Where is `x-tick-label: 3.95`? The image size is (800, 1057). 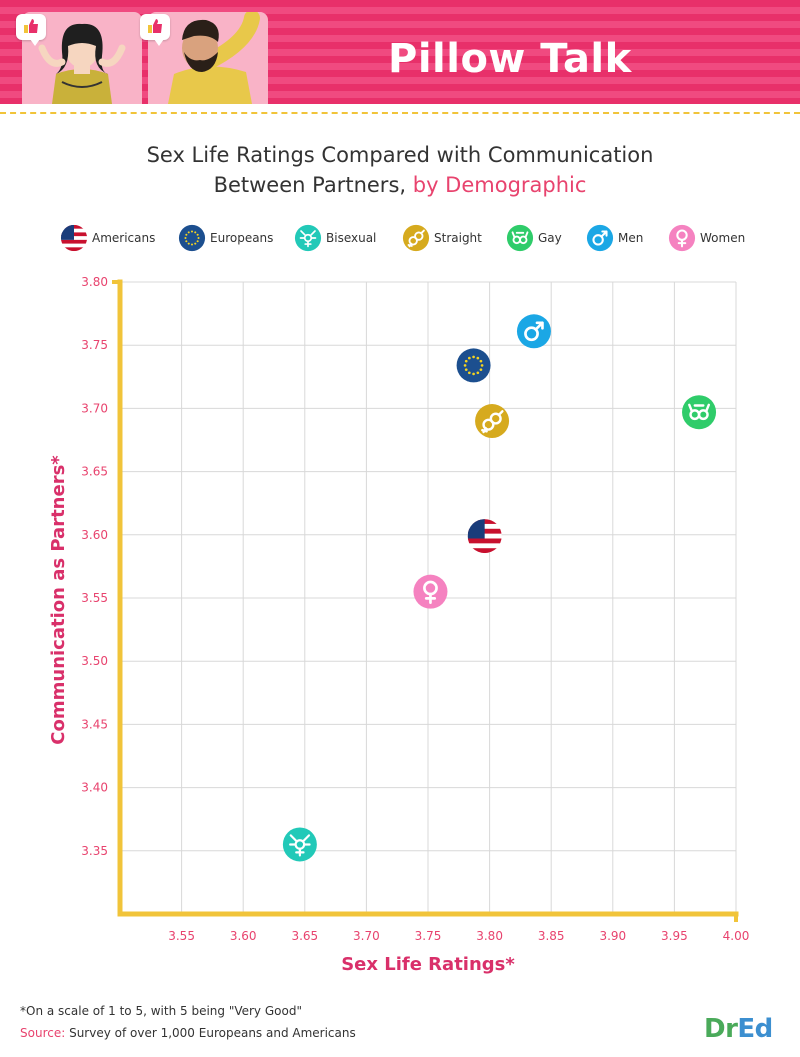
x-tick-label: 3.95 is located at coordinates (674, 936).